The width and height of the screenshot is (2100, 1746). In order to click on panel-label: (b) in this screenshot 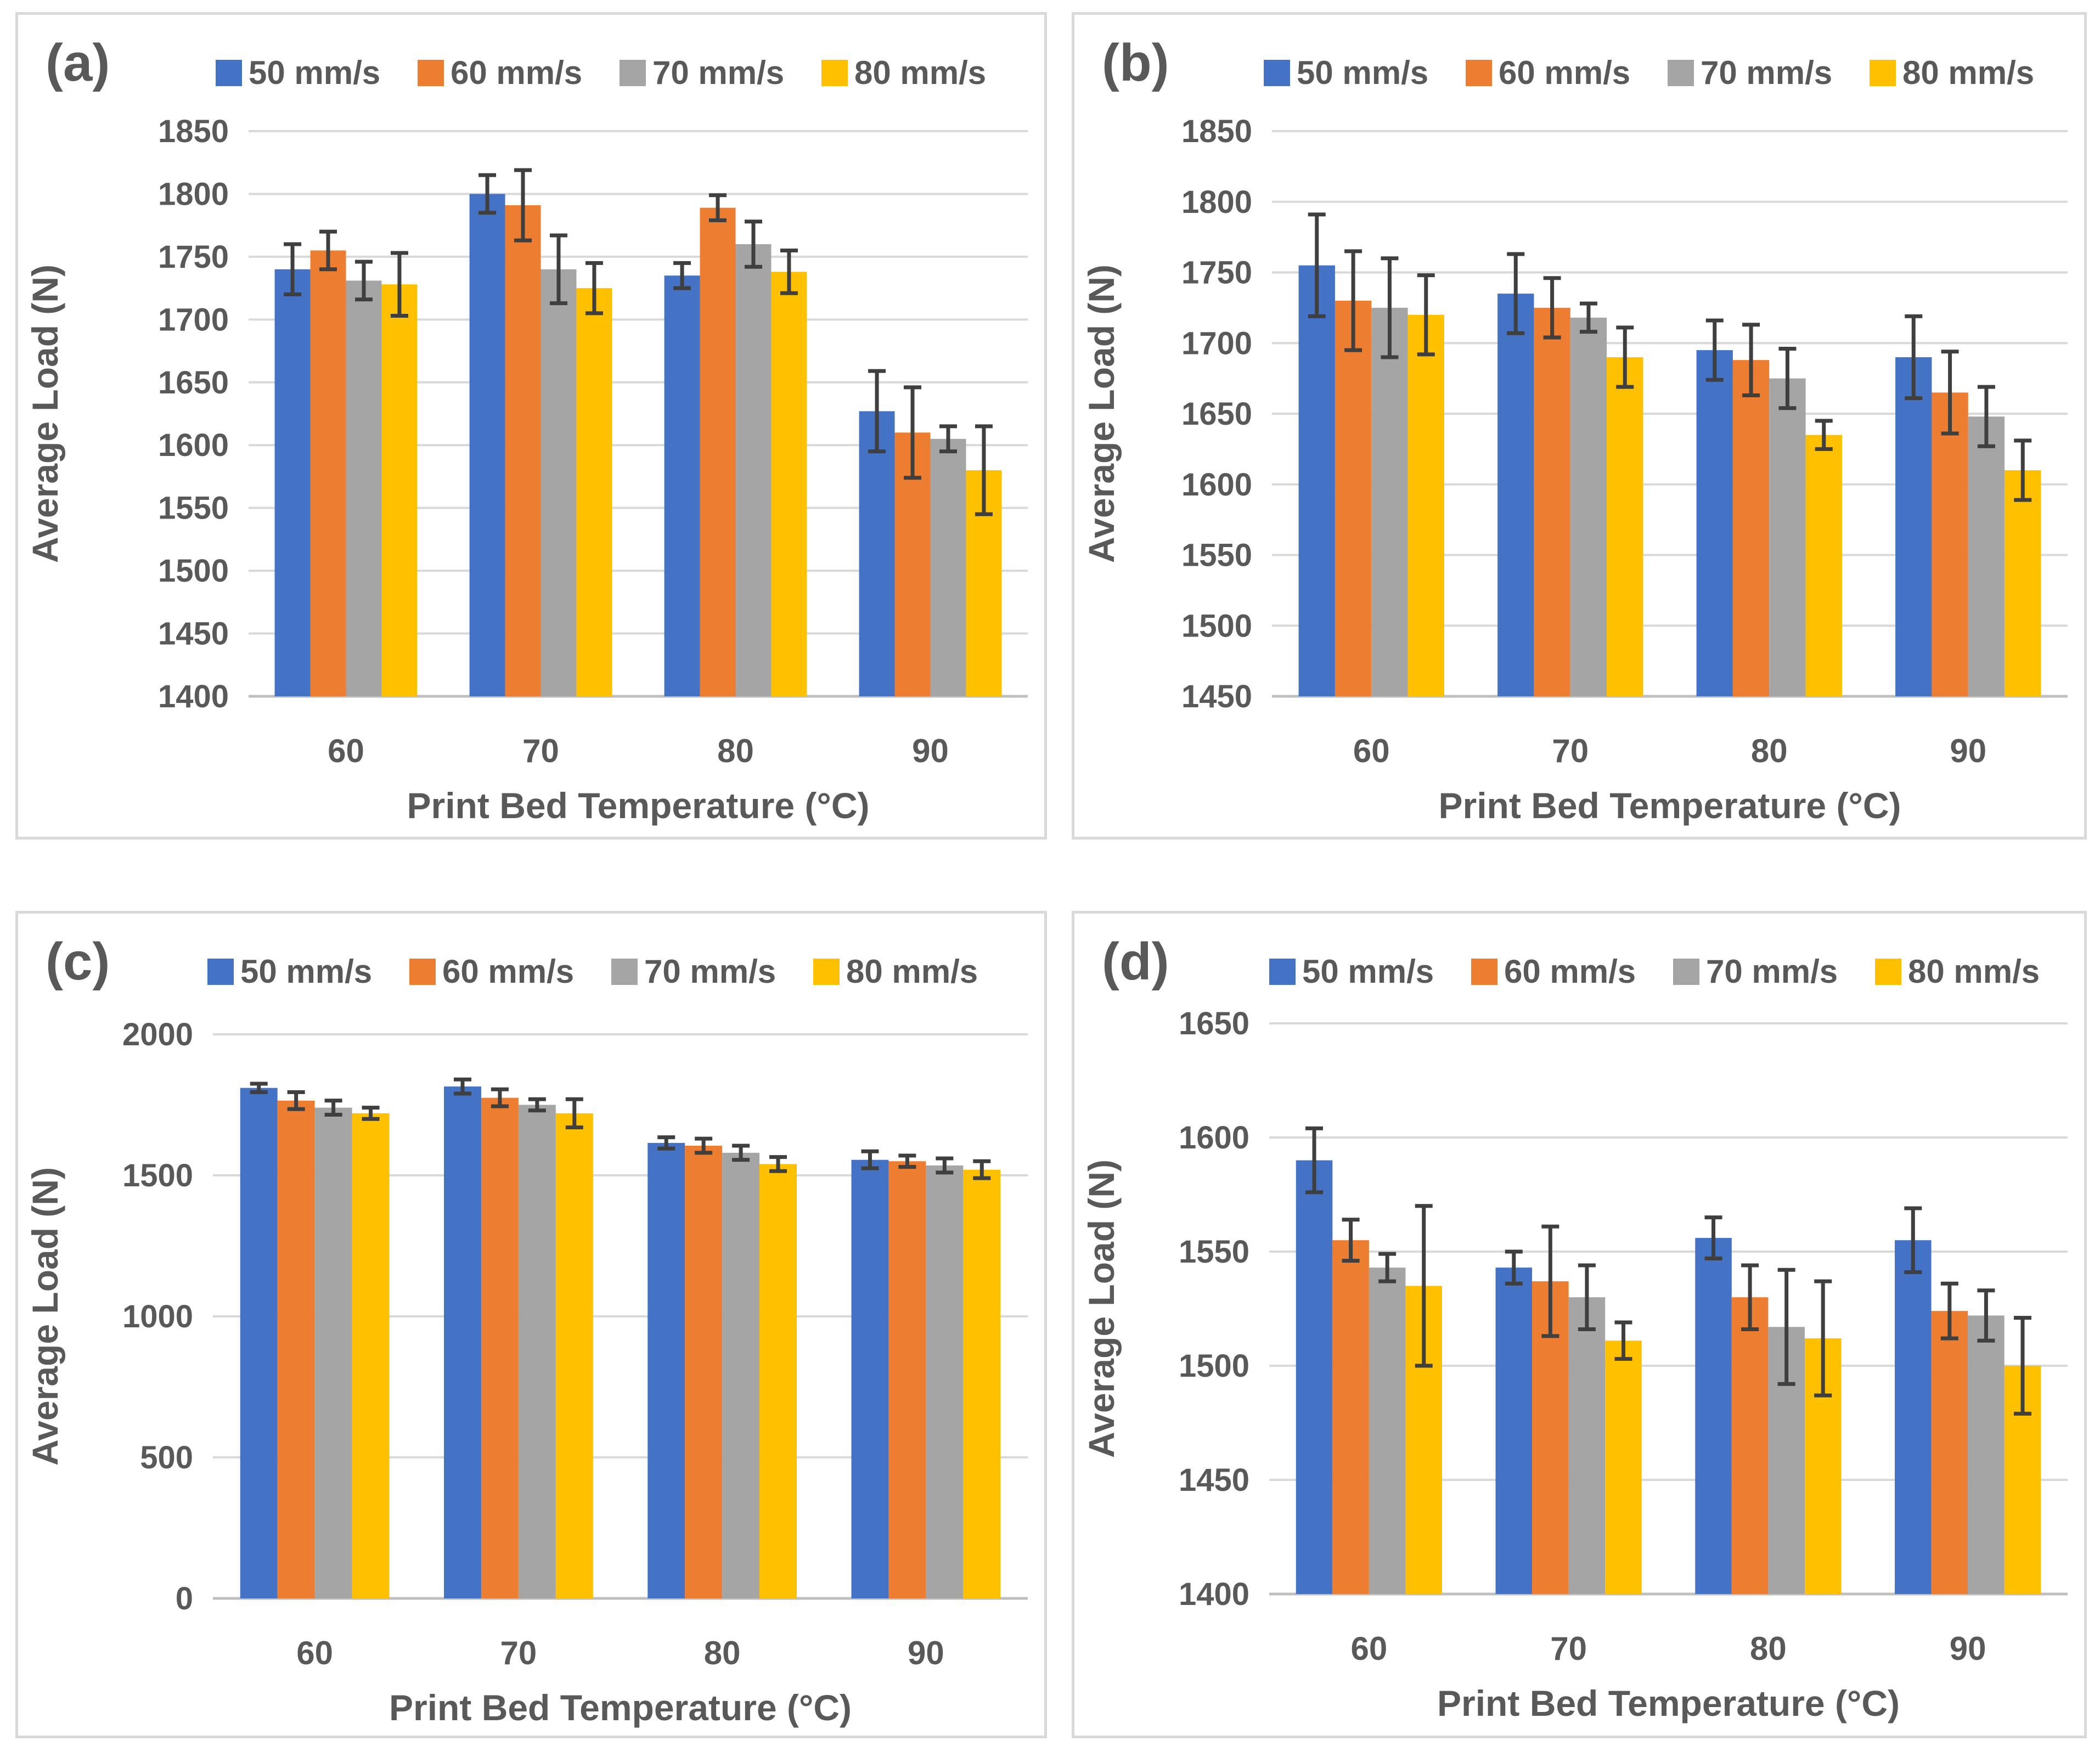, I will do `click(1135, 62)`.